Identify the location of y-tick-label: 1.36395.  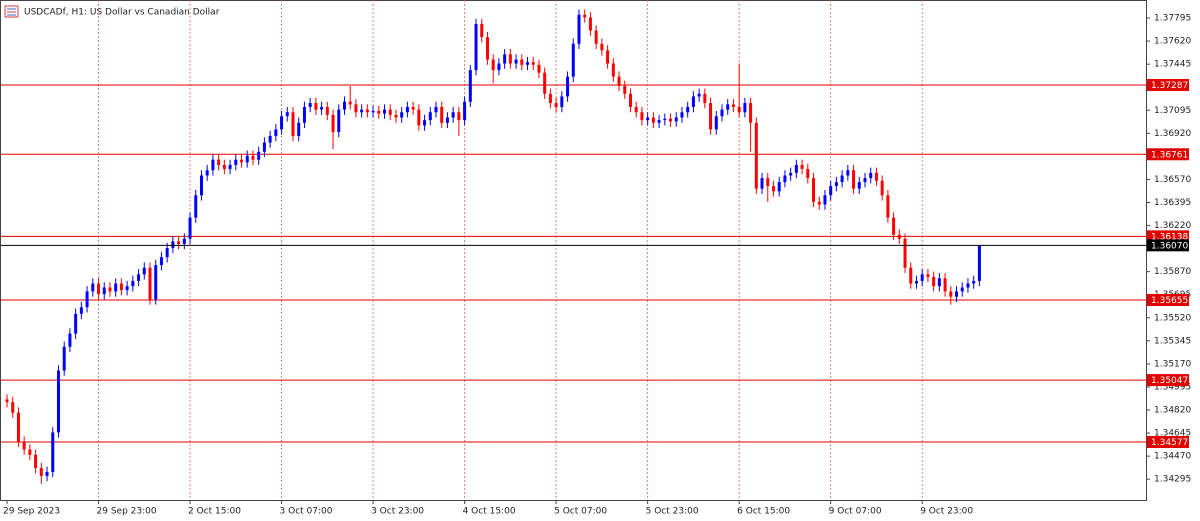
(1172, 203).